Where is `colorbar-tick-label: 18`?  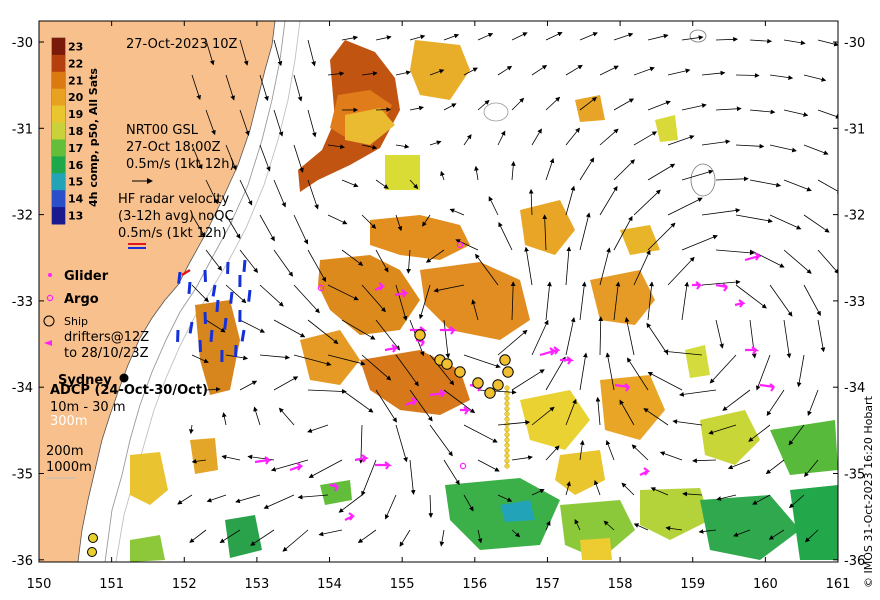
colorbar-tick-label: 18 is located at coordinates (75, 131).